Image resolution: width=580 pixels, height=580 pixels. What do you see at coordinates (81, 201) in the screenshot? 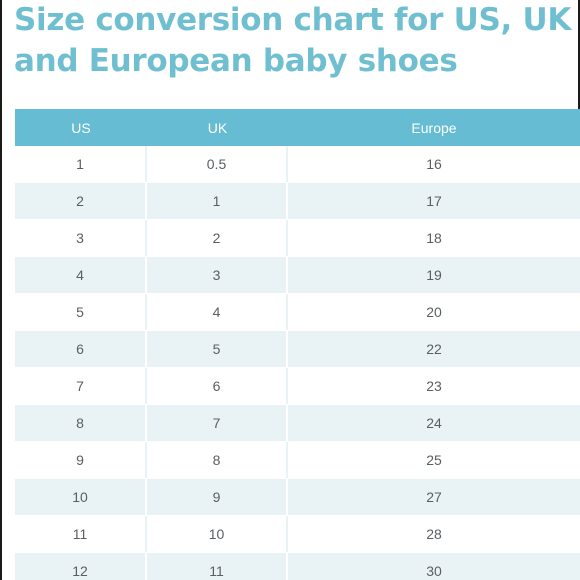
I see `cell-us: 2` at bounding box center [81, 201].